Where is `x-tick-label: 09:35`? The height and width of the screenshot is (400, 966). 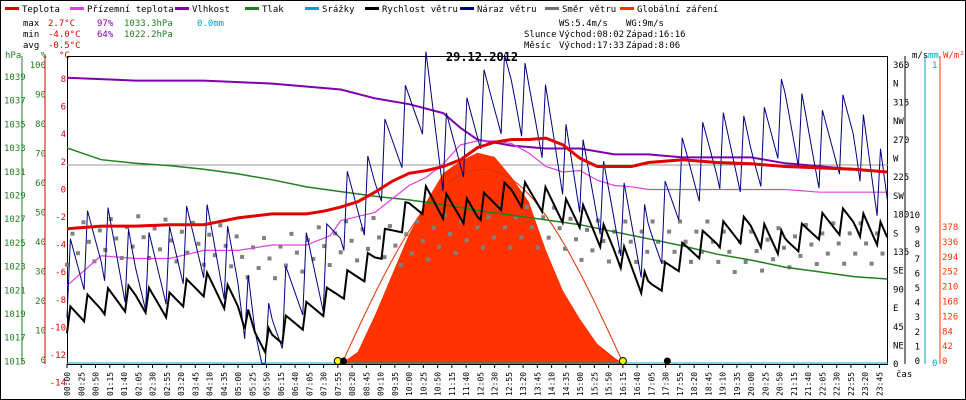
x-tick-label: 09:35 is located at coordinates (395, 384).